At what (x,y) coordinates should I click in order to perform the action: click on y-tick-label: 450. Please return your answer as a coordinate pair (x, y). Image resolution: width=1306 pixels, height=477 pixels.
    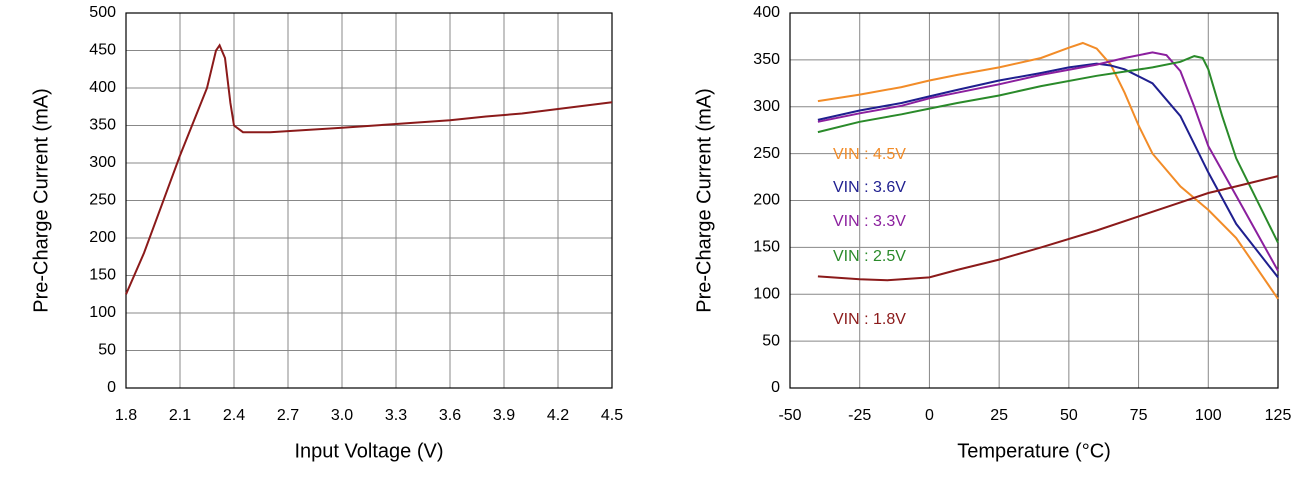
    Looking at the image, I should click on (102, 50).